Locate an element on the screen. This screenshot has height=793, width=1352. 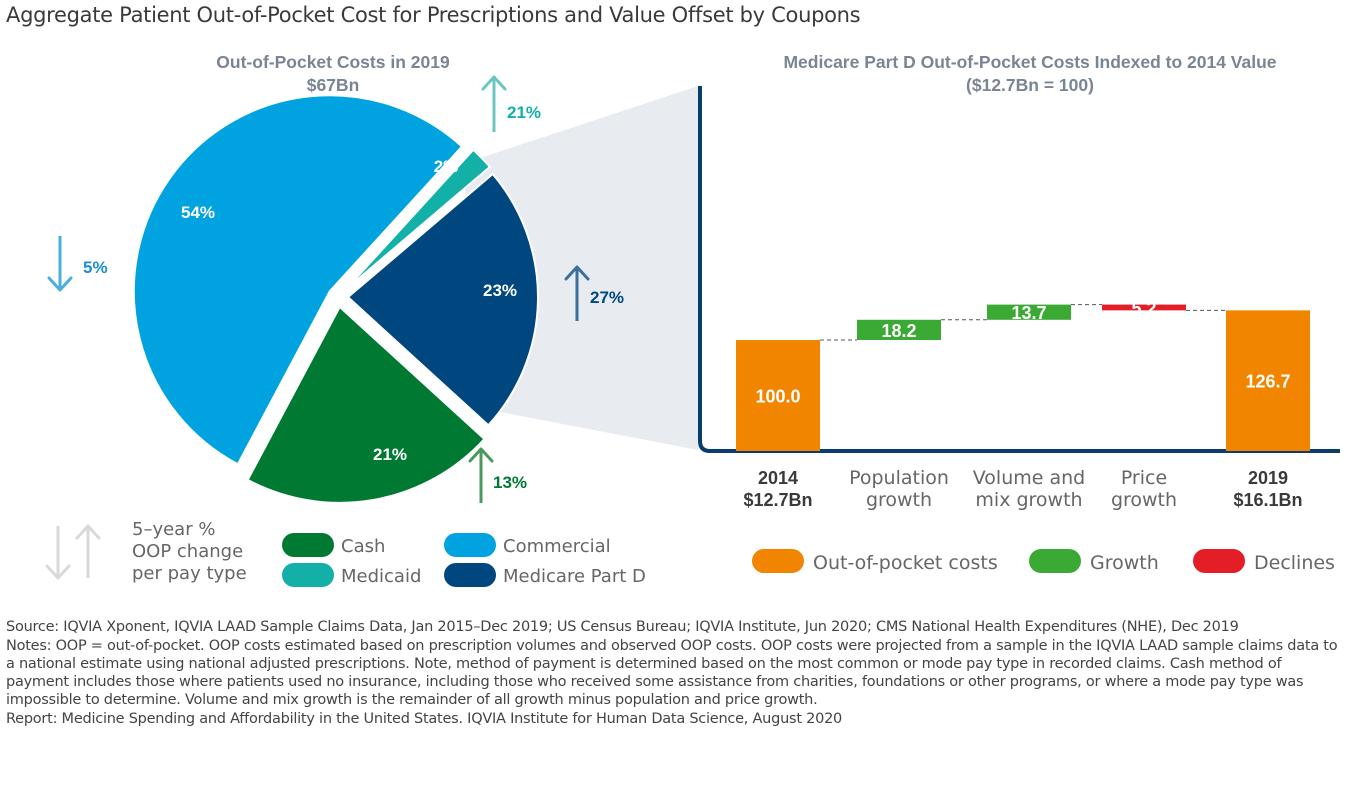
pie-label-cash: 21% is located at coordinates (390, 454).